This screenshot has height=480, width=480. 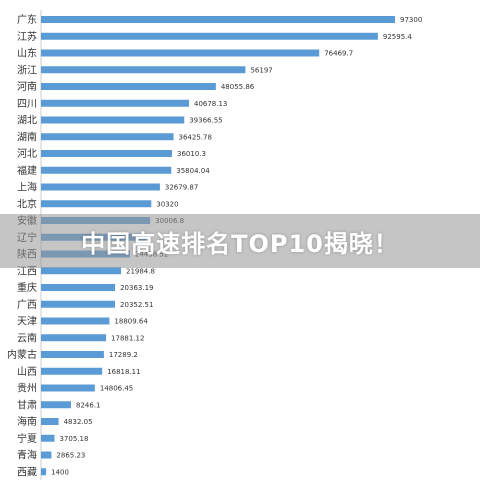 What do you see at coordinates (27, 104) in the screenshot?
I see `category-label: 四川` at bounding box center [27, 104].